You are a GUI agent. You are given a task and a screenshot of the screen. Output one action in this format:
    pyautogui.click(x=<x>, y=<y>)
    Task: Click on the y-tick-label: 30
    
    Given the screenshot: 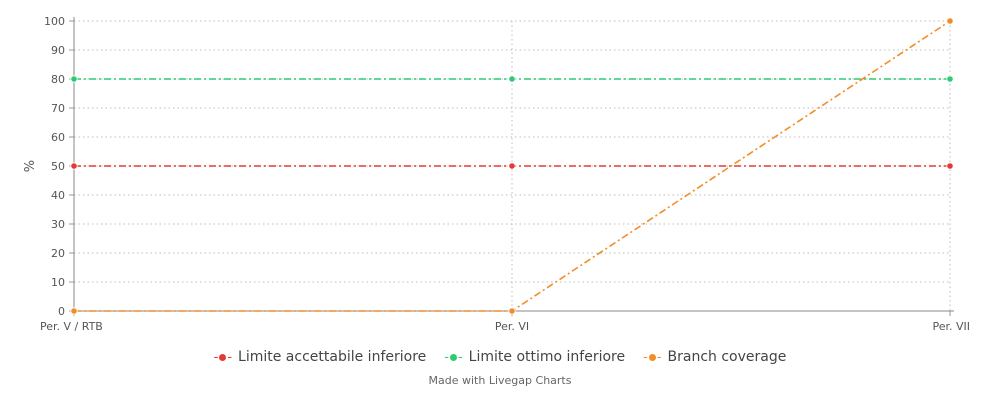 What is the action you would take?
    pyautogui.click(x=58, y=224)
    